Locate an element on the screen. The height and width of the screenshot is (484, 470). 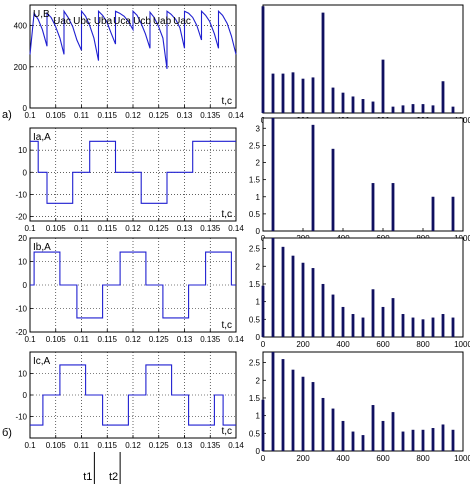
y-axis-label: Ic,A is located at coordinates (42, 361).